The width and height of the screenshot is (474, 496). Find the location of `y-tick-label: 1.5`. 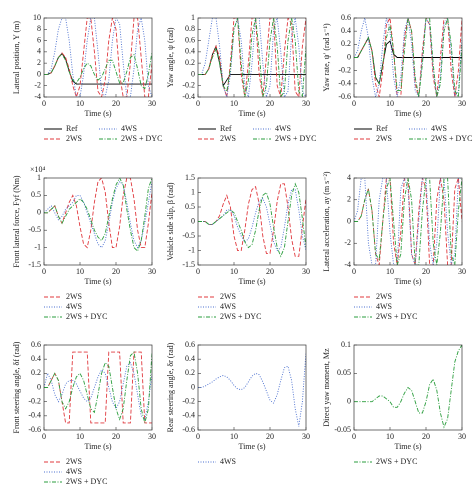

y-tick-label: 1.5 is located at coordinates (190, 177).